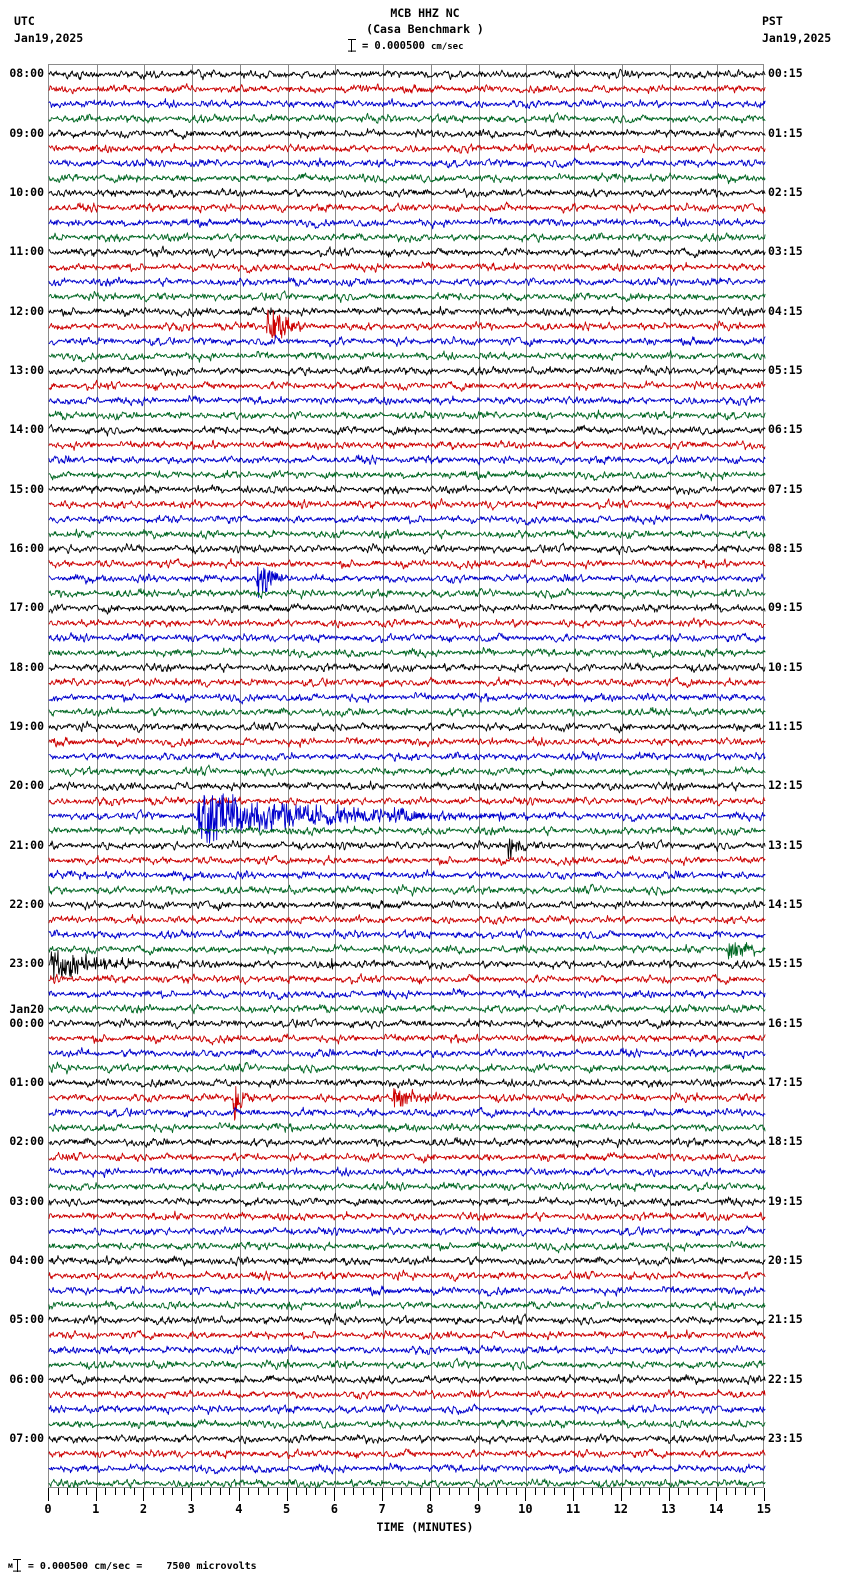 The image size is (850, 1584). I want to click on pst-hour-label-0515: 05:15, so click(785, 369).